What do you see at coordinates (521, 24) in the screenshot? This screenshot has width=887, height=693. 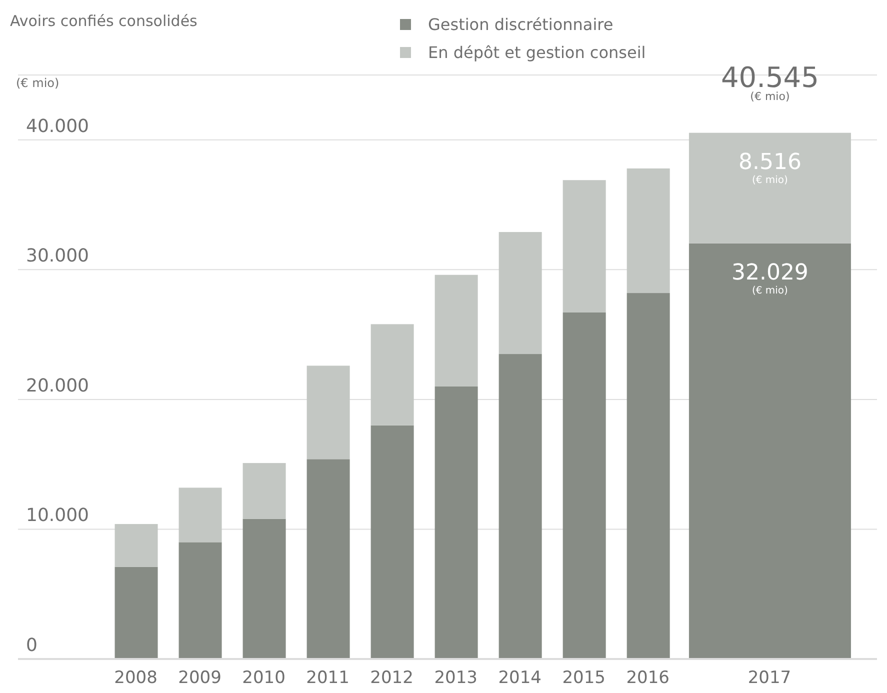 I see `legend-label: Gestion discrétionnaire` at bounding box center [521, 24].